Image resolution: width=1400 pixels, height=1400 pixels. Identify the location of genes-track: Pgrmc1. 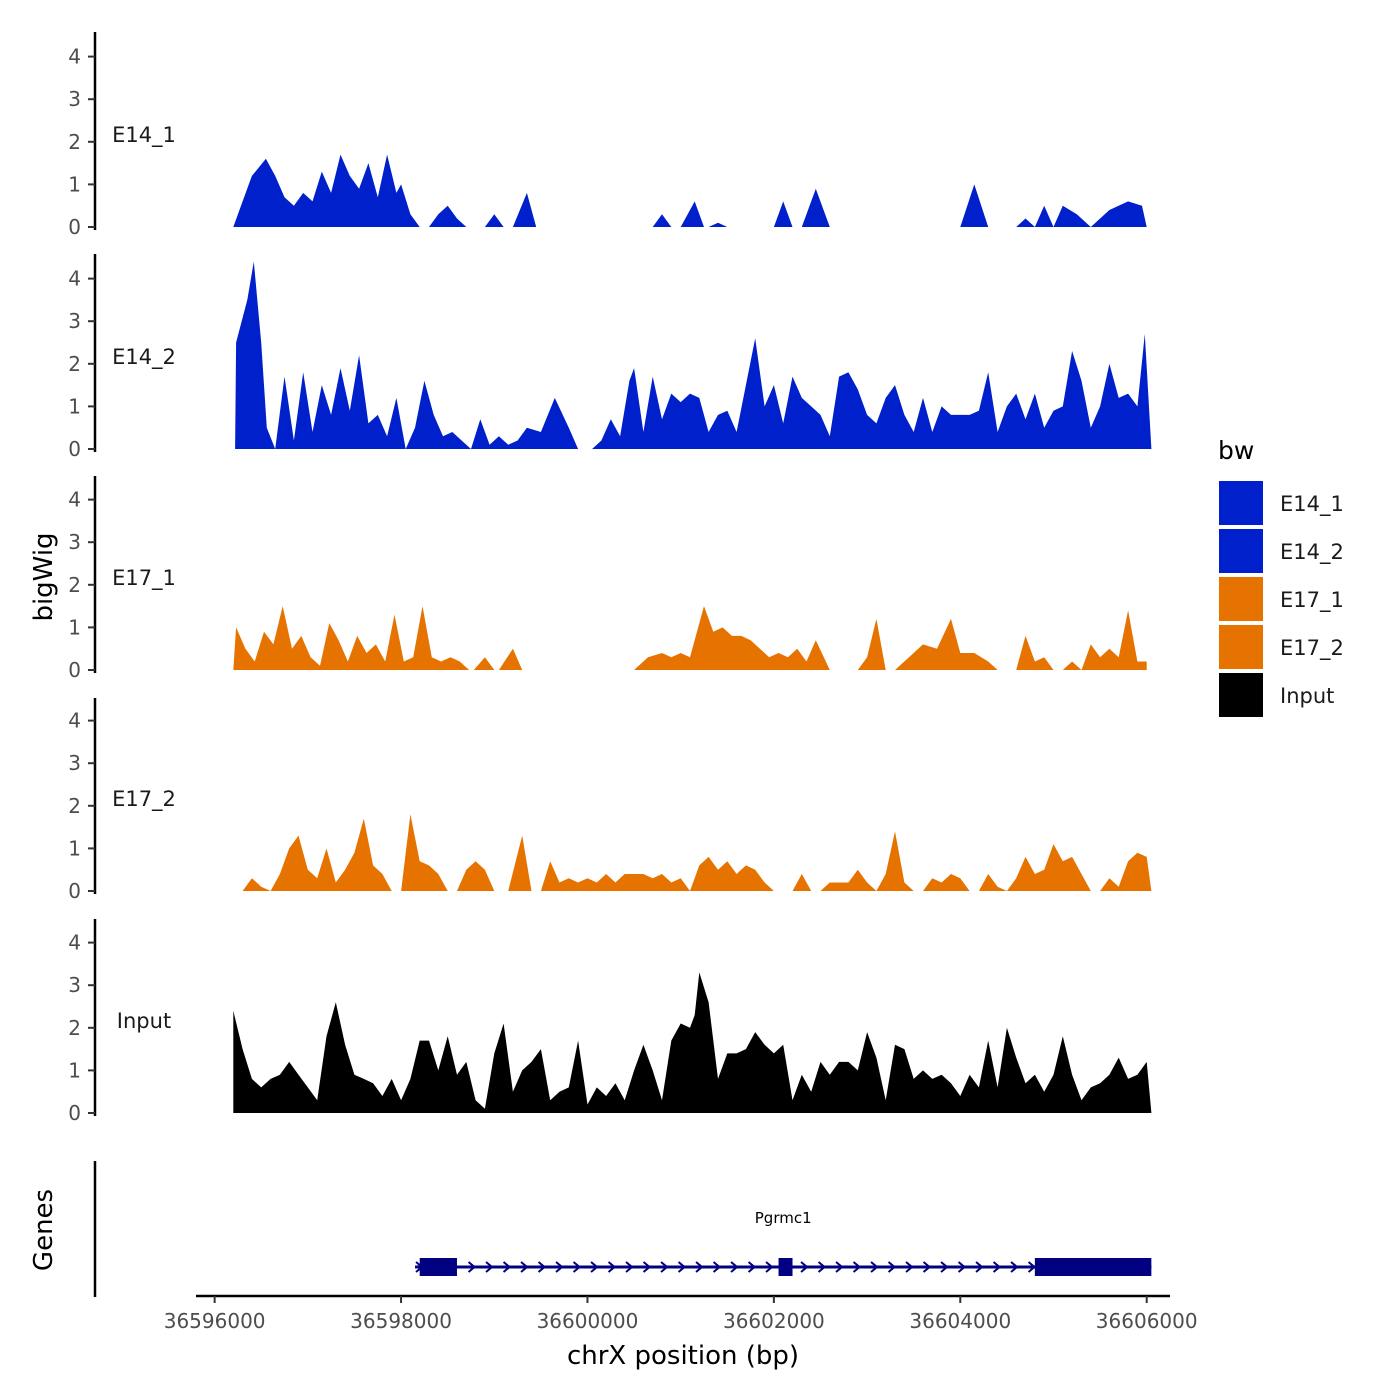
(622, 1229).